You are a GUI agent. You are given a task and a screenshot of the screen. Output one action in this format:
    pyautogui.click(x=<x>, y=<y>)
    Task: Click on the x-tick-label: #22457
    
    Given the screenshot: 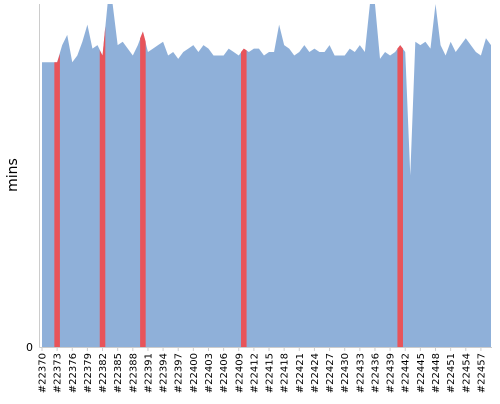 What is the action you would take?
    pyautogui.click(x=481, y=373)
    